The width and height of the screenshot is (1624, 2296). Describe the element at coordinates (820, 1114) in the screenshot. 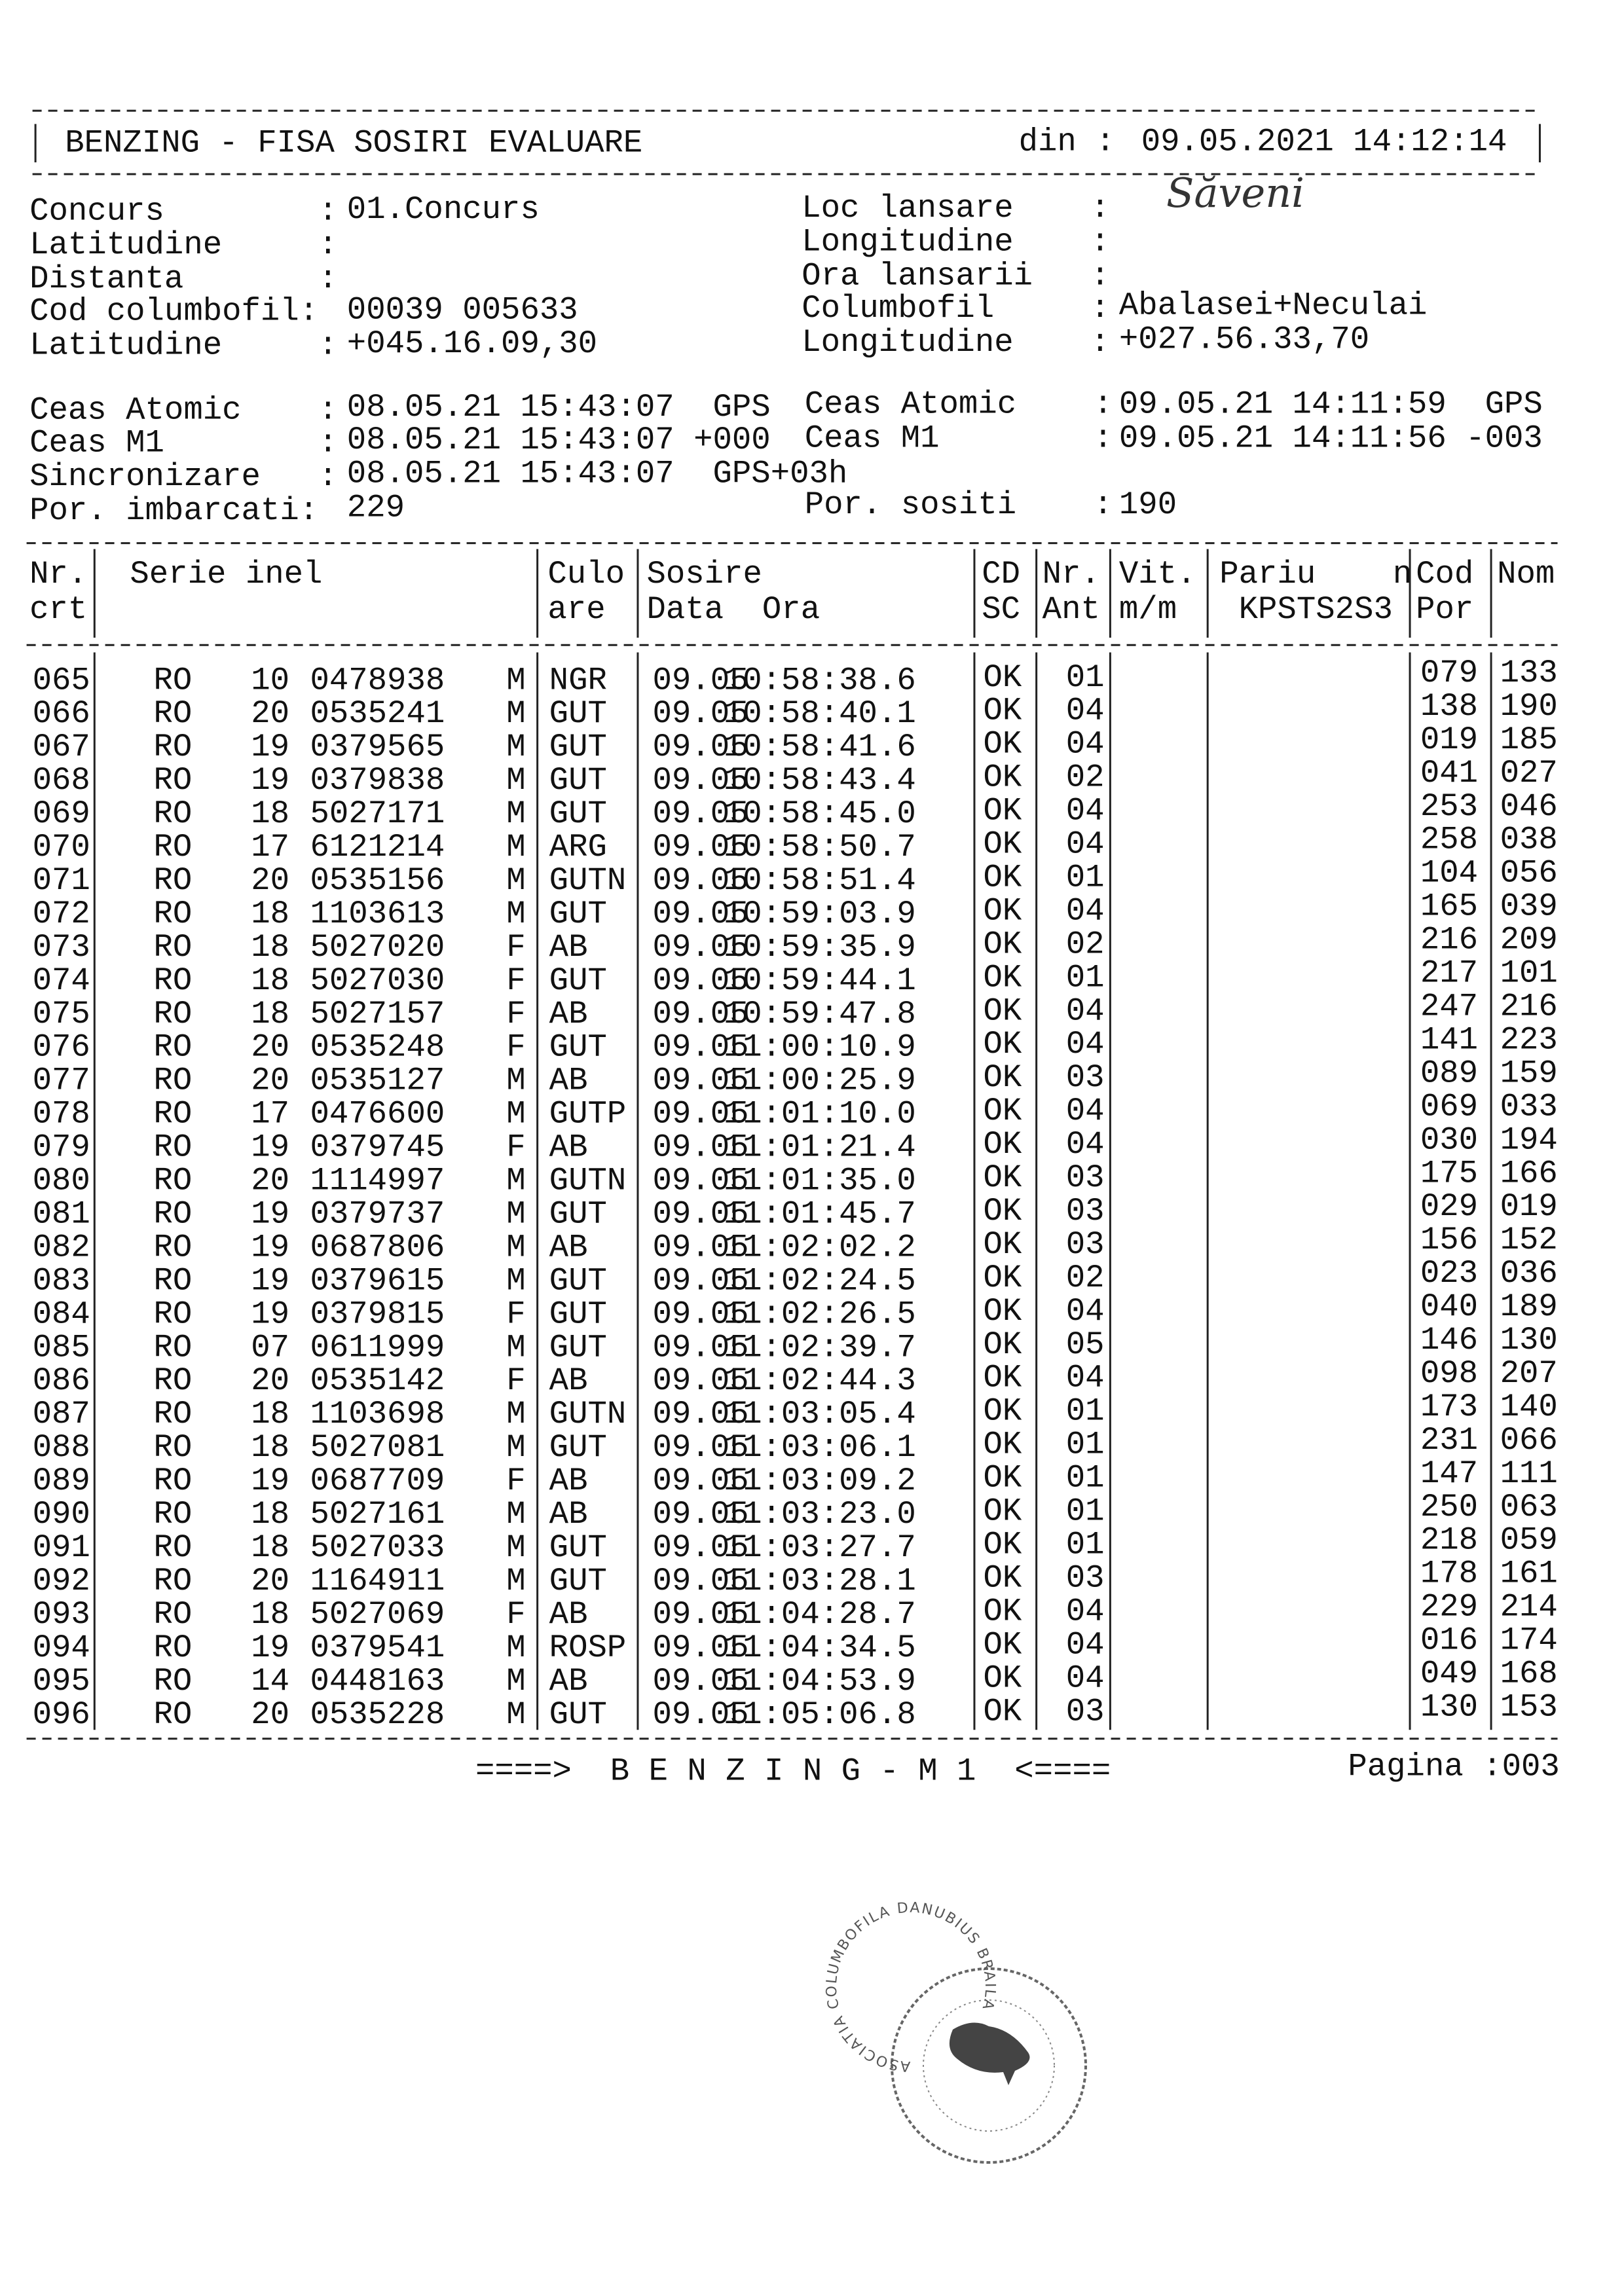

I see `table-cell: 11:01:10.0` at that location.